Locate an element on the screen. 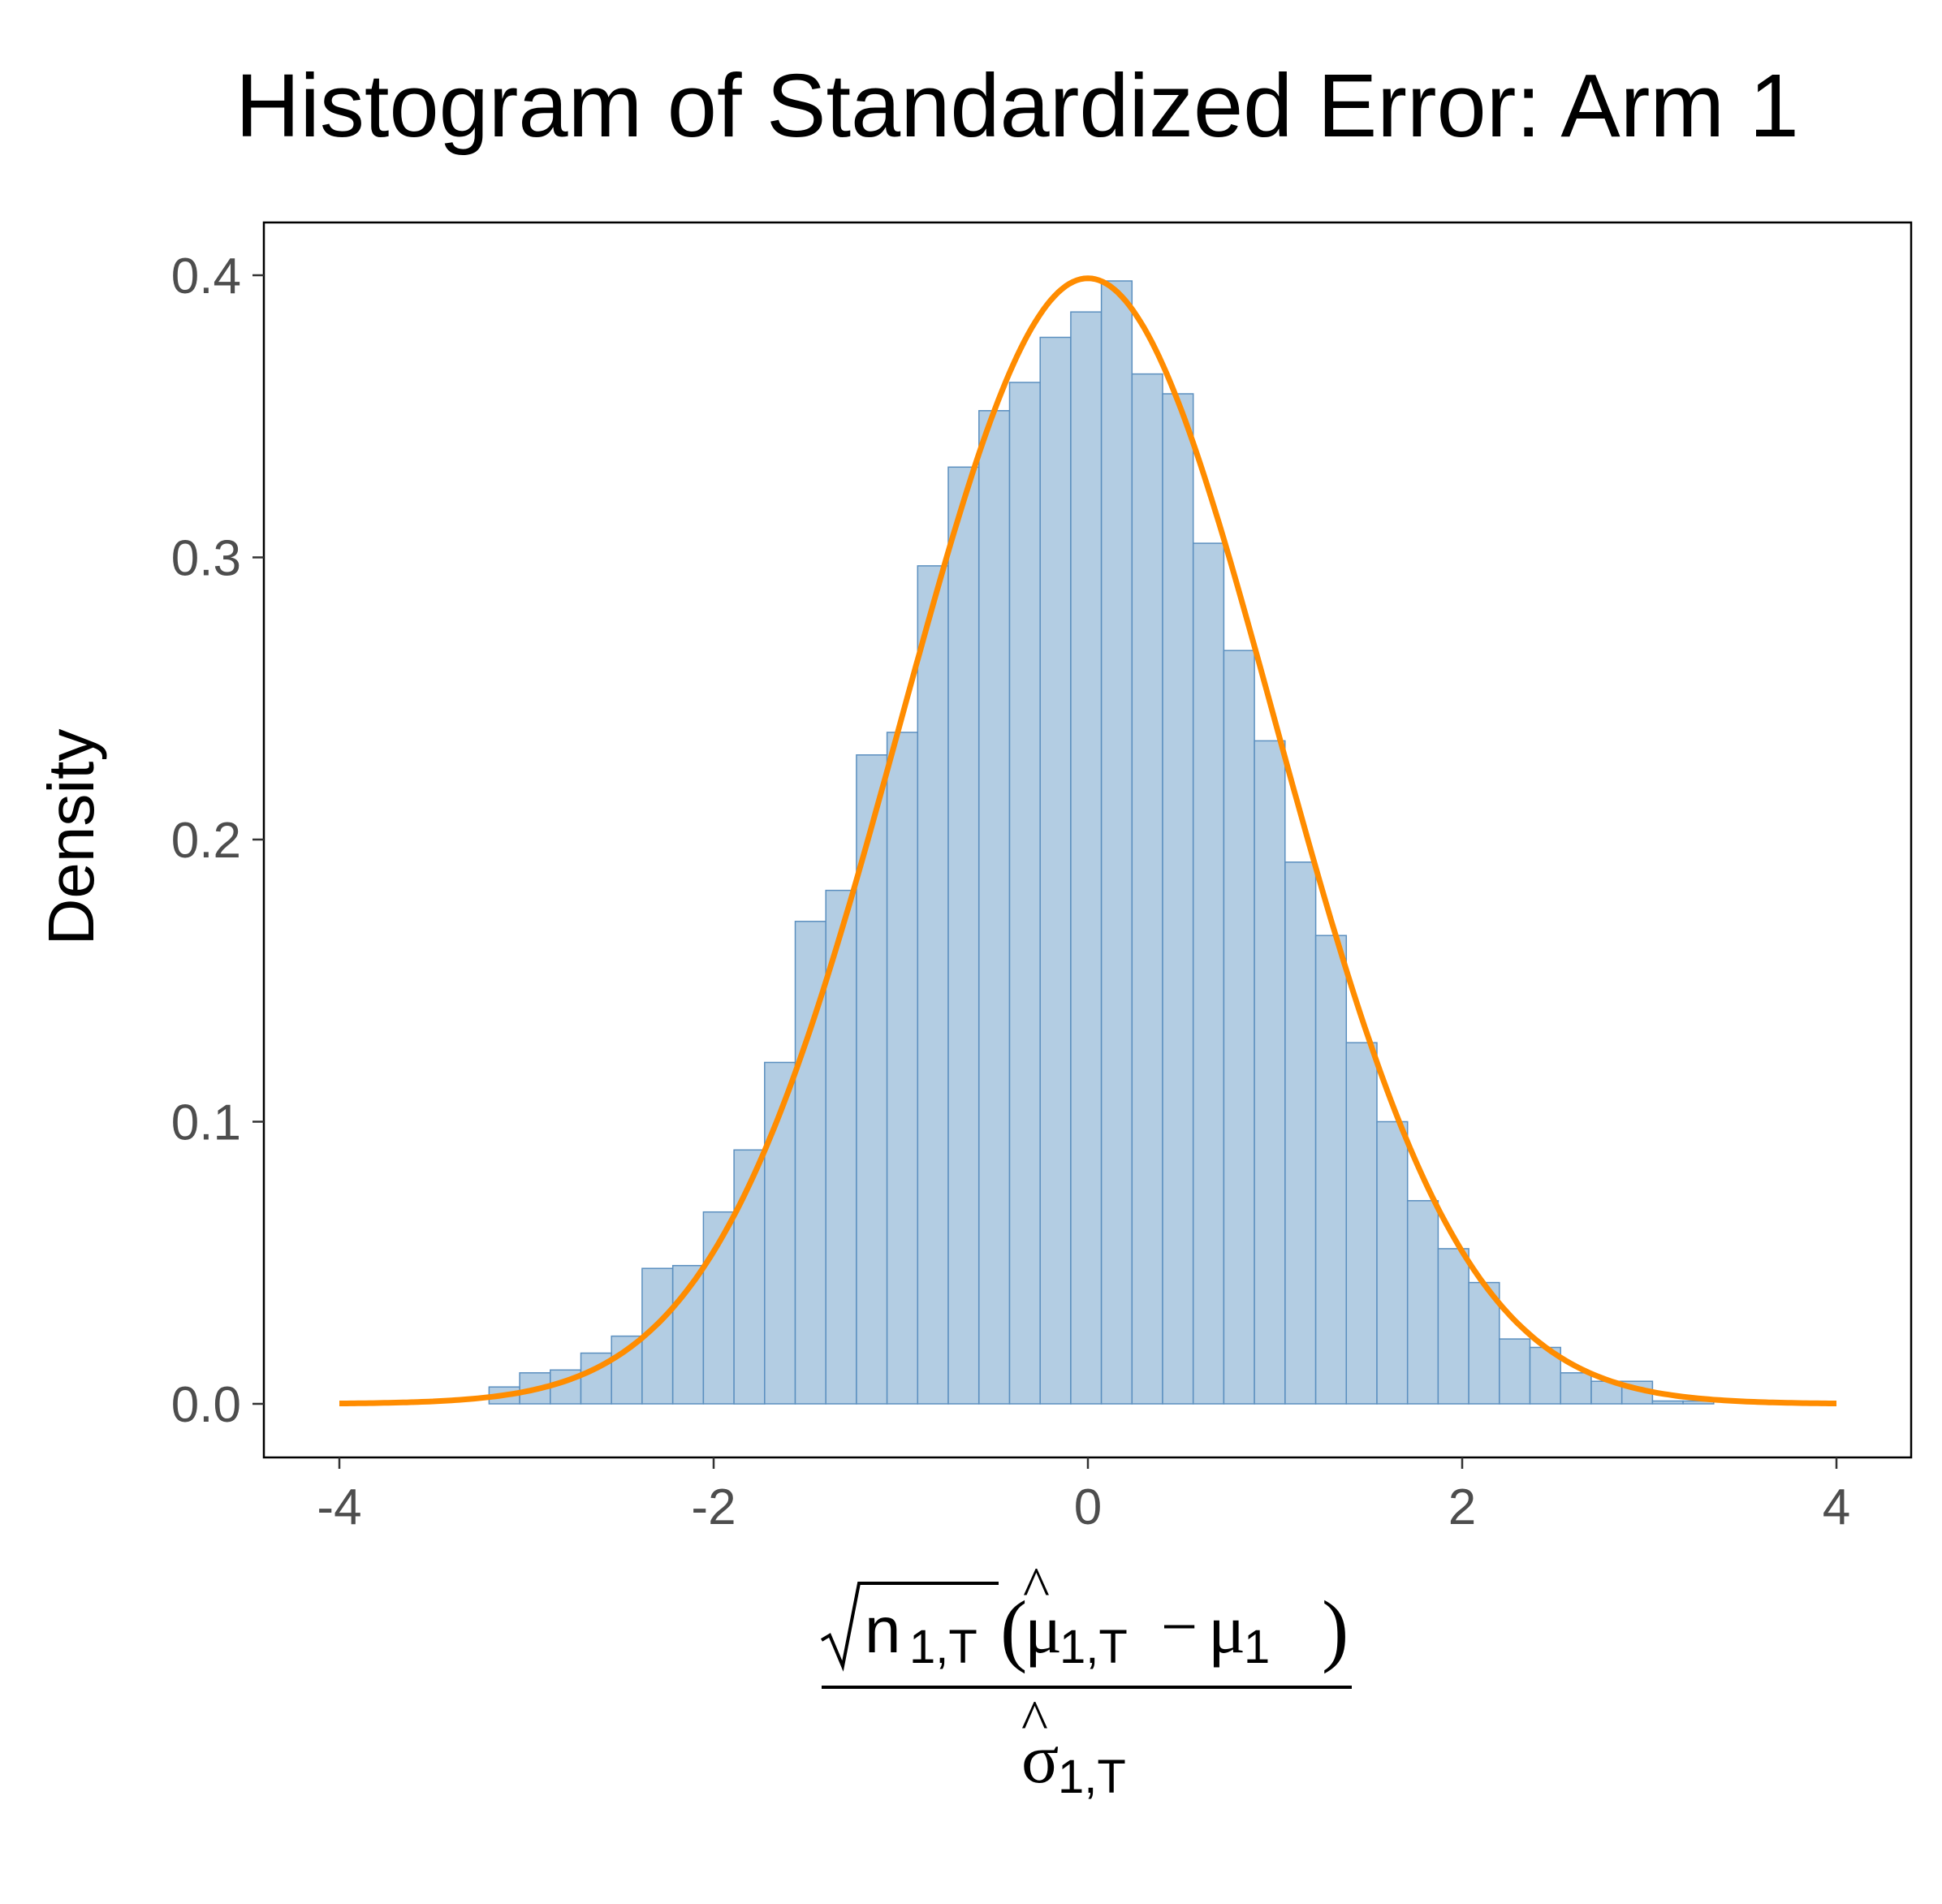  sqrt-radical is located at coordinates (909, 1627).